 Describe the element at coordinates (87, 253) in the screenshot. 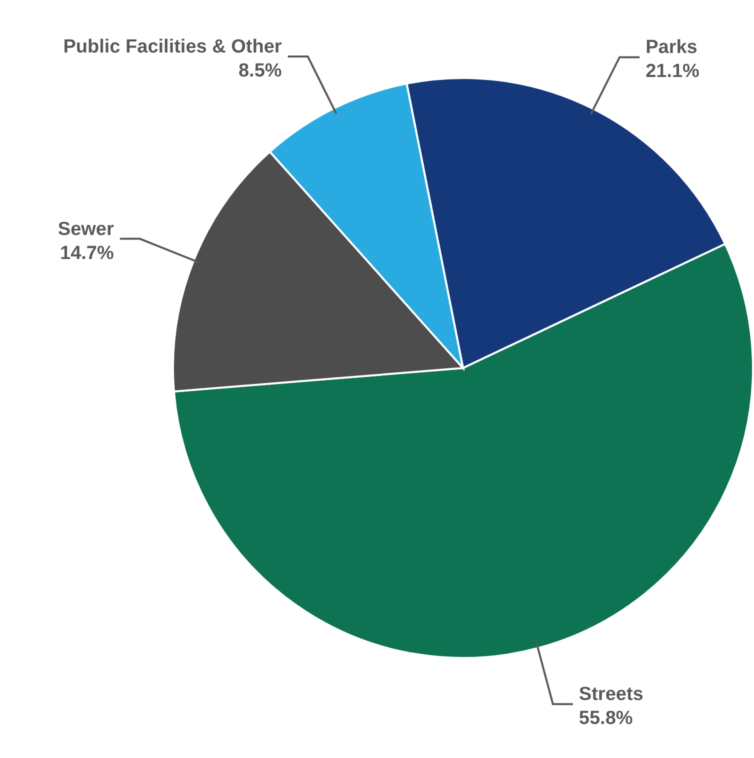

I see `data-label: 14.7%` at that location.